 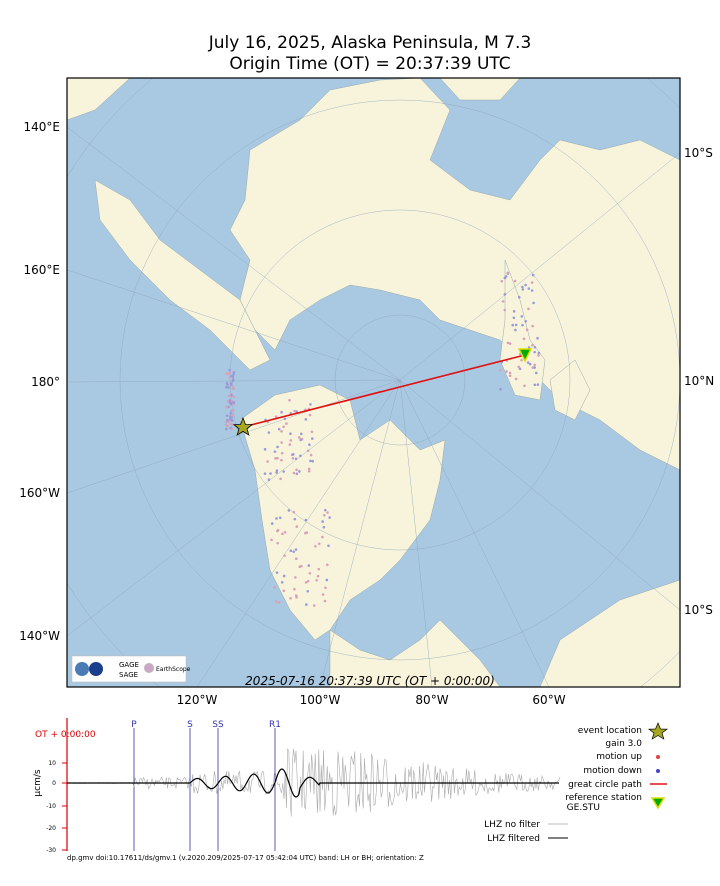 What do you see at coordinates (320, 700) in the screenshot?
I see `lon-label: 100°W` at bounding box center [320, 700].